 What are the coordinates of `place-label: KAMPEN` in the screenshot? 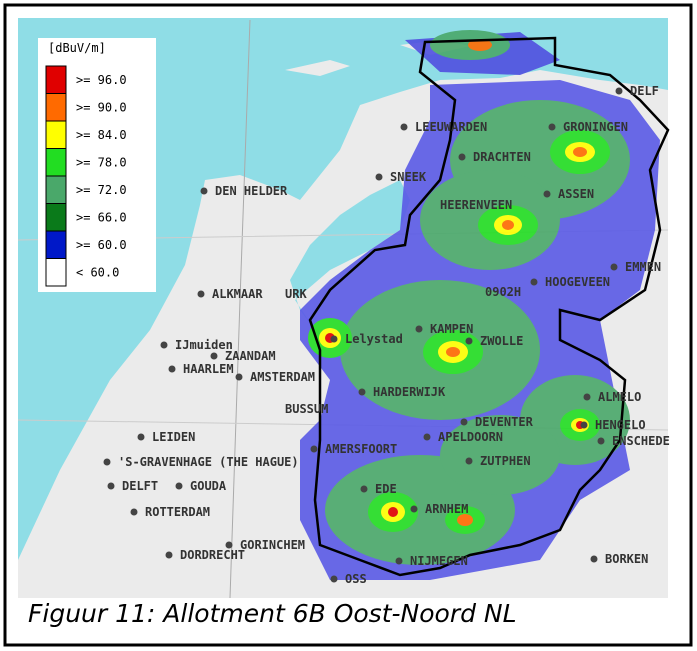 It's located at (451, 329).